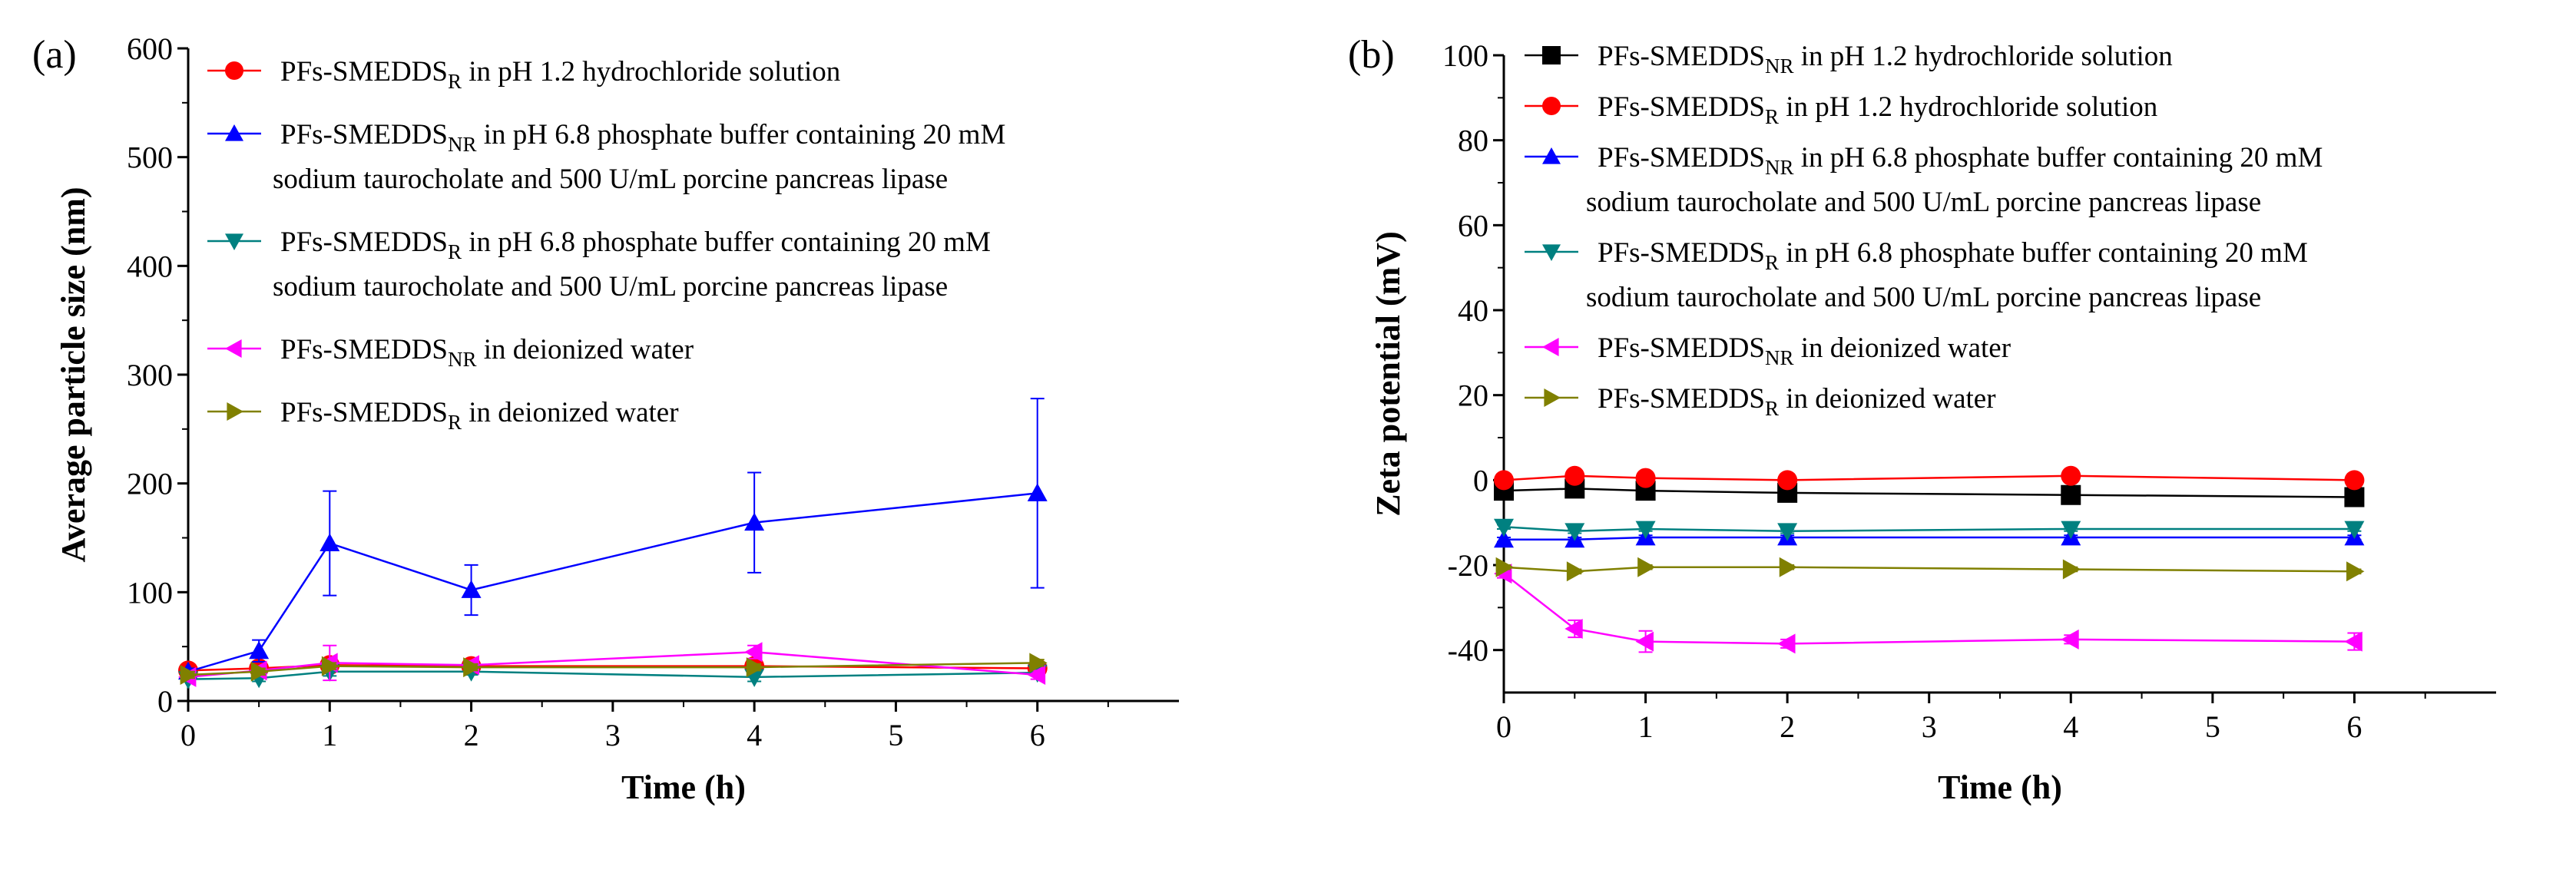 The image size is (2576, 886). Describe the element at coordinates (150, 48) in the screenshot. I see `y-tick-label: 600` at that location.